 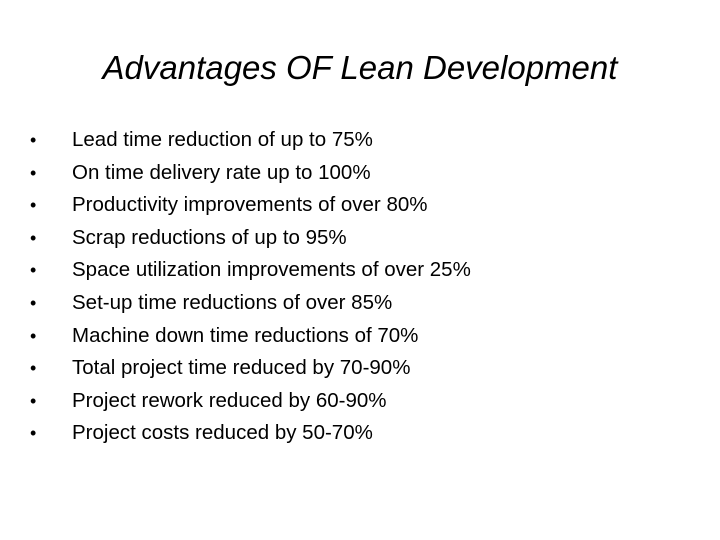 What do you see at coordinates (360, 238) in the screenshot?
I see `bullet-item: • Scrap reductions of up to 95%` at bounding box center [360, 238].